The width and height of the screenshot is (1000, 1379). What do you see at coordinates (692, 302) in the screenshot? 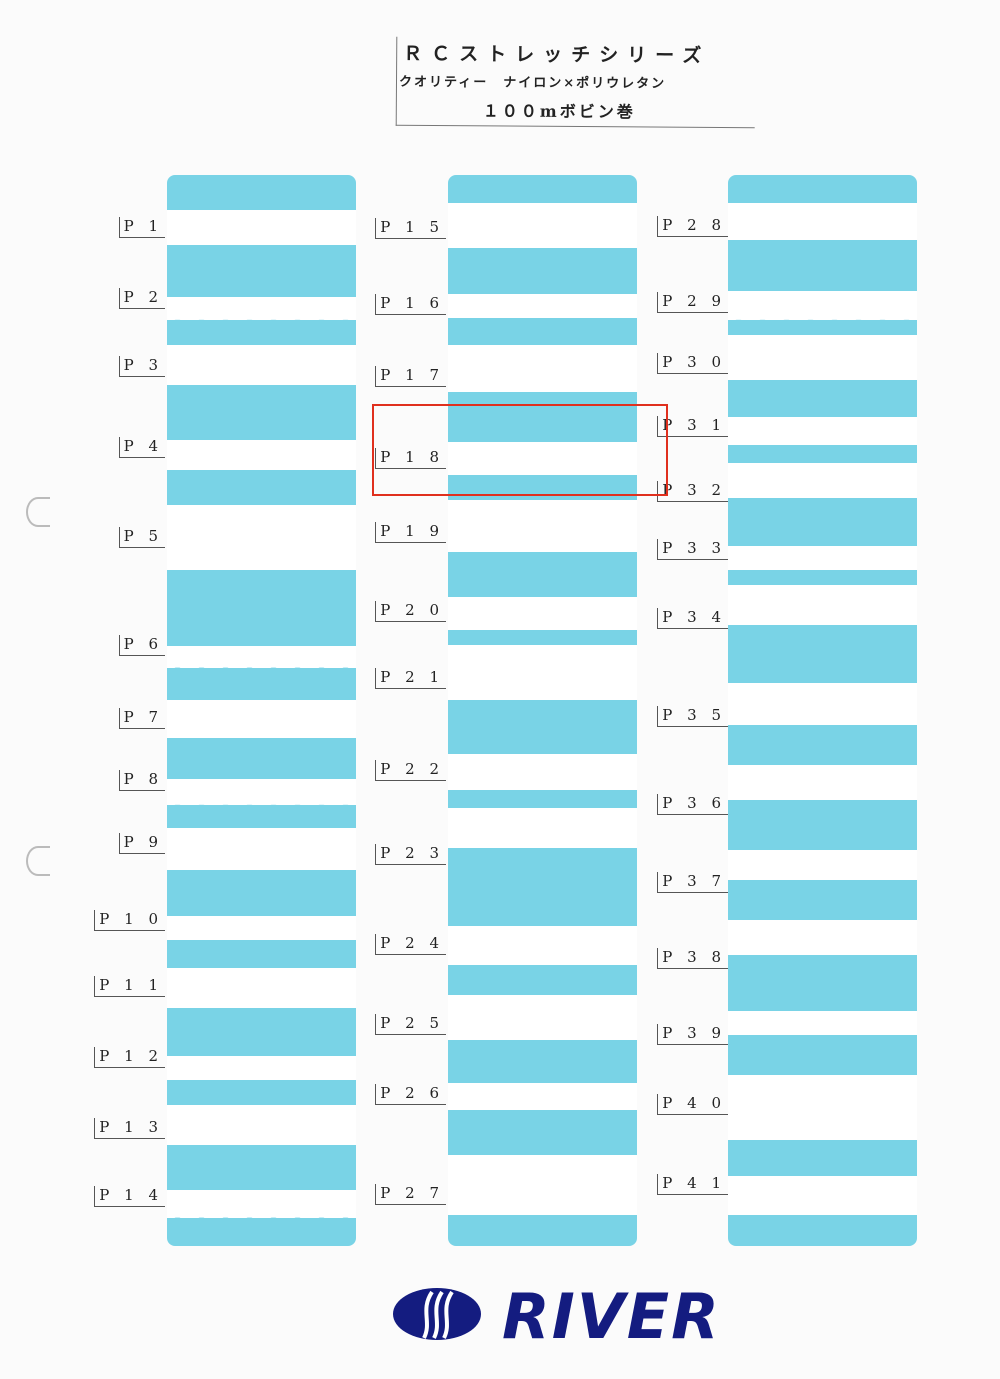
I see `sample-label: P 2 9` at bounding box center [692, 302].